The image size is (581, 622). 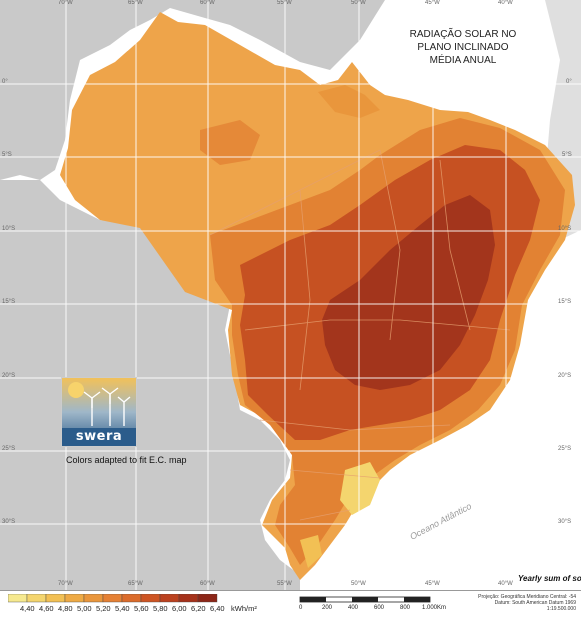 I want to click on lat-label-left: 10°S, so click(x=9, y=229).